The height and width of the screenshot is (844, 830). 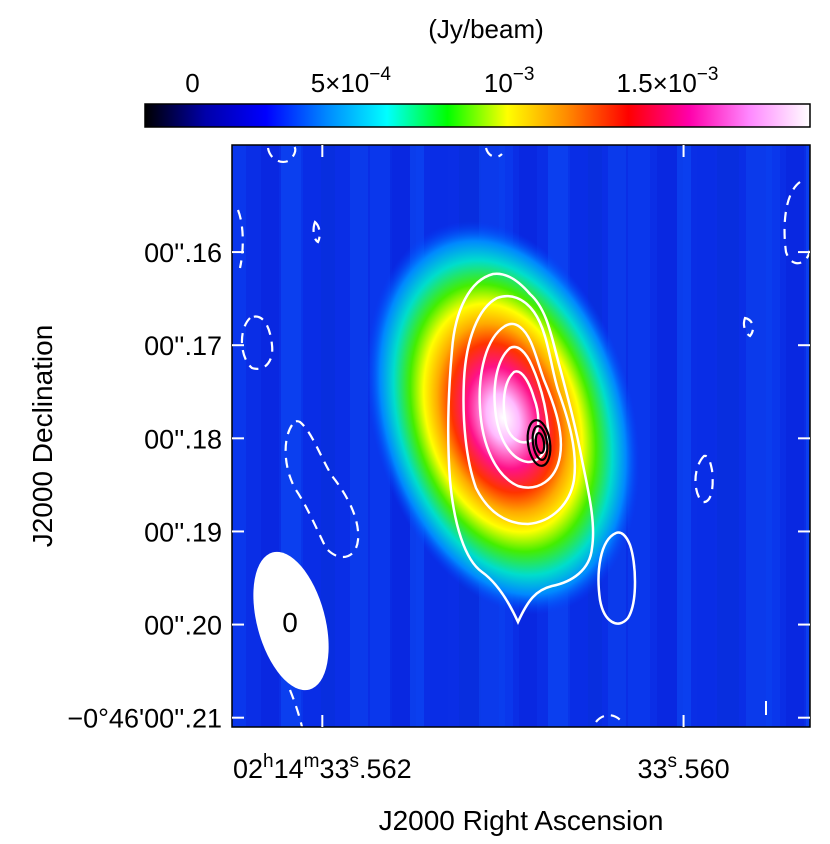 I want to click on colorbar-tick-label: 1.5×10⁻³, so click(x=668, y=81).